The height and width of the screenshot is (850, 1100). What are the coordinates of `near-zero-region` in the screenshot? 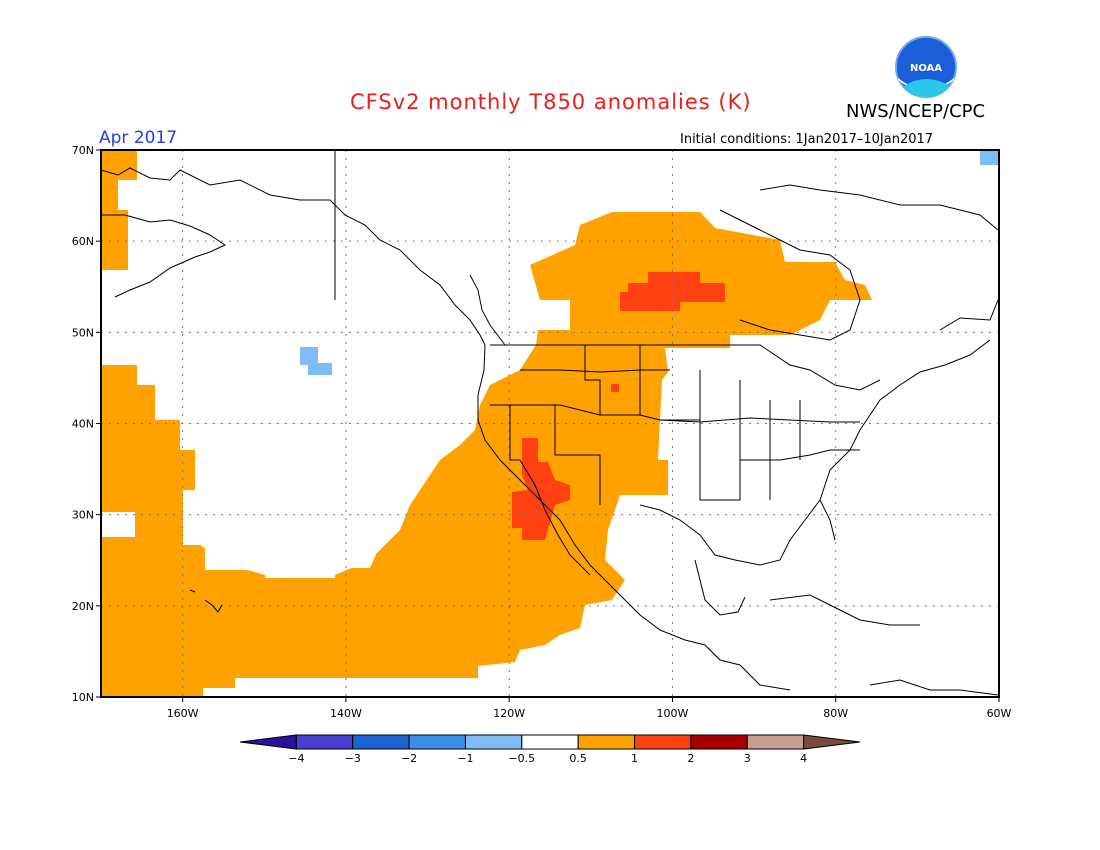 It's located at (265, 422).